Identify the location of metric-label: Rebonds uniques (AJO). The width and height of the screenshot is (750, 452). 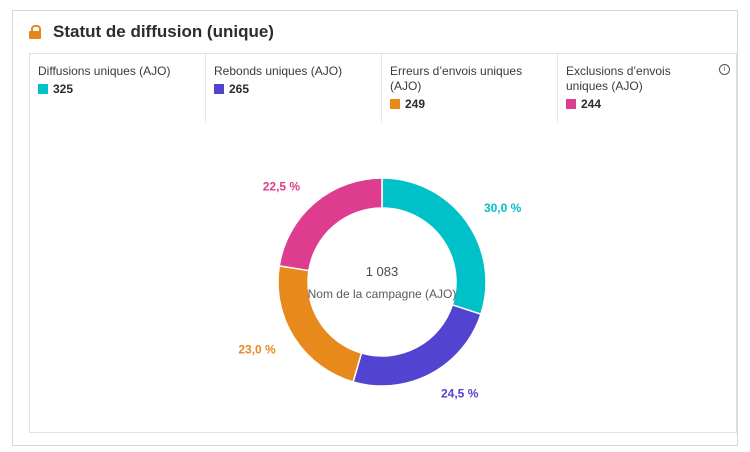
(278, 71).